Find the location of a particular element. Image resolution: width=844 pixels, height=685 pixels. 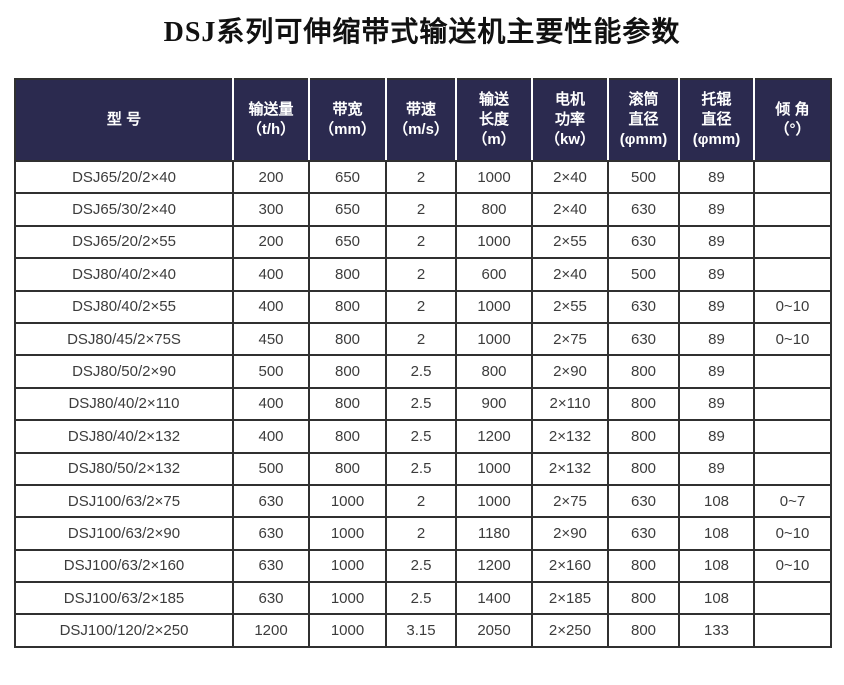

value-cell: 133 is located at coordinates (716, 630).